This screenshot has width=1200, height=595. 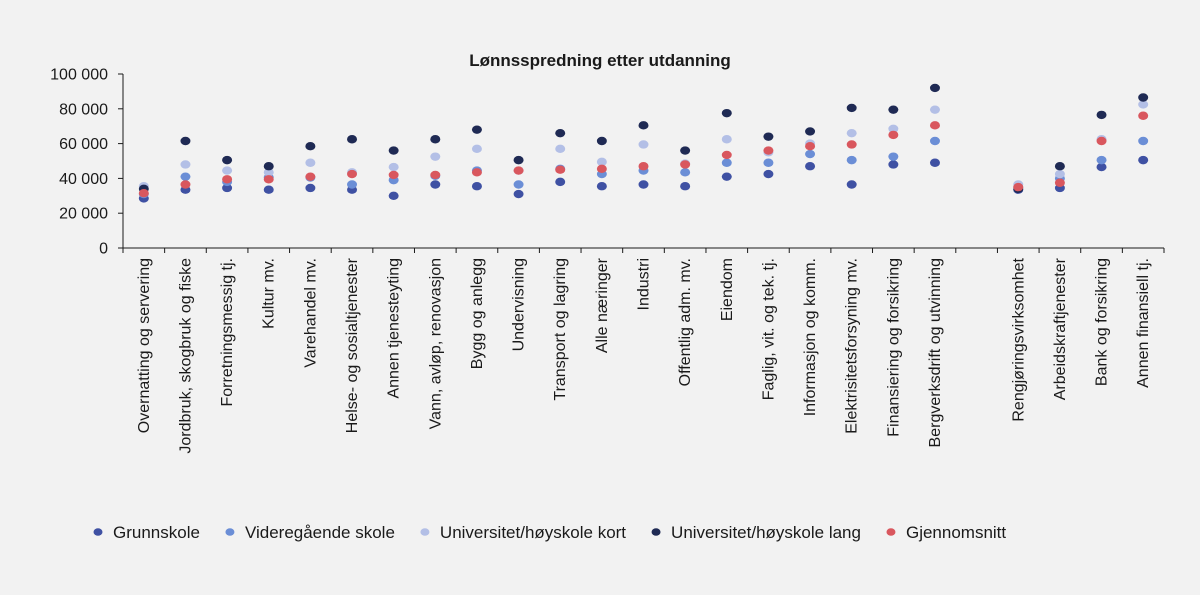 I want to click on x-tick-label: Elektrisitetsforsyning mv., so click(x=852, y=346).